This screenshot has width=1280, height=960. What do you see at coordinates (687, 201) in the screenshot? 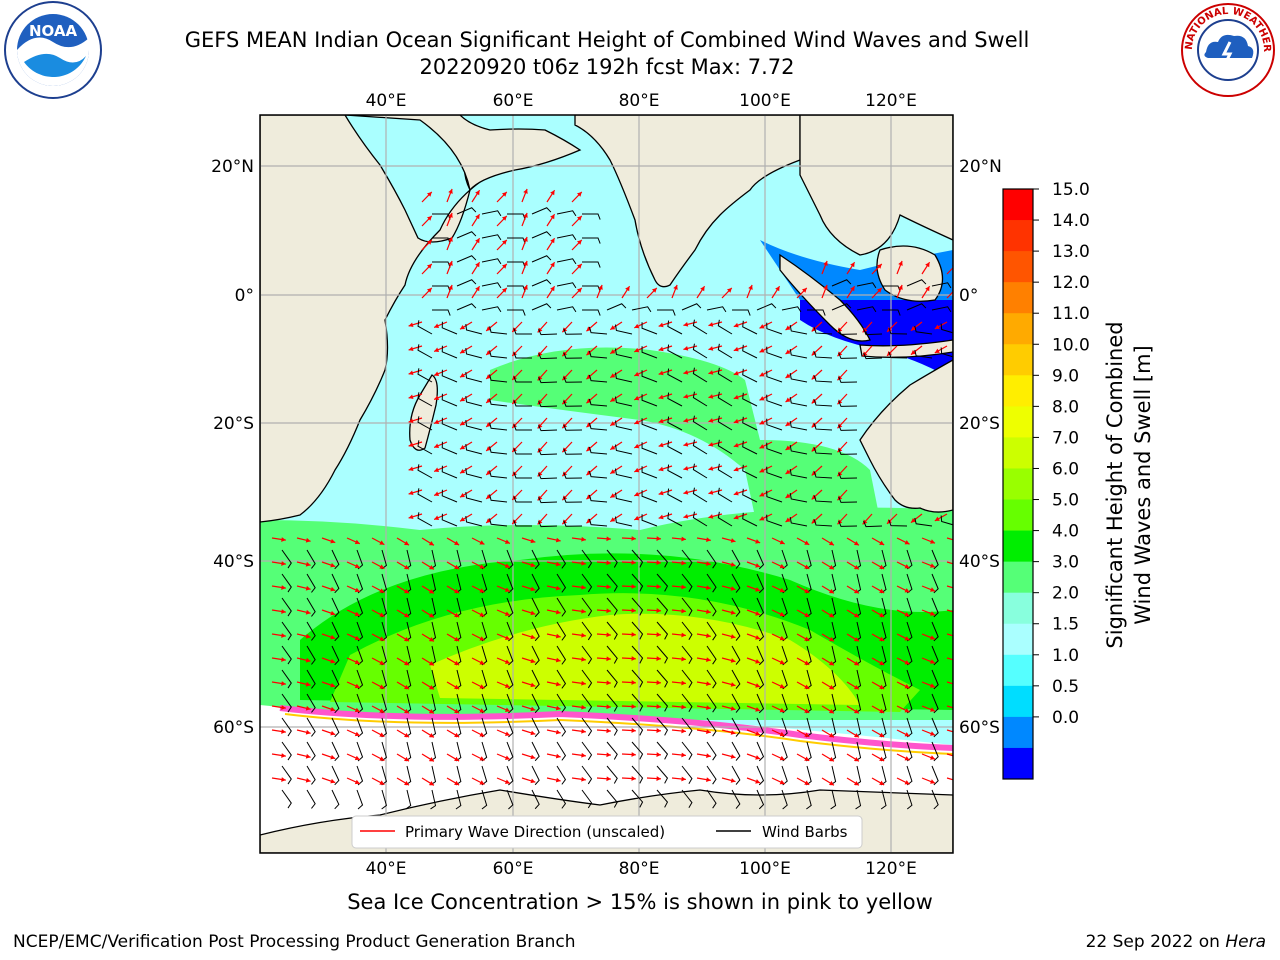
I see `land-india` at bounding box center [687, 201].